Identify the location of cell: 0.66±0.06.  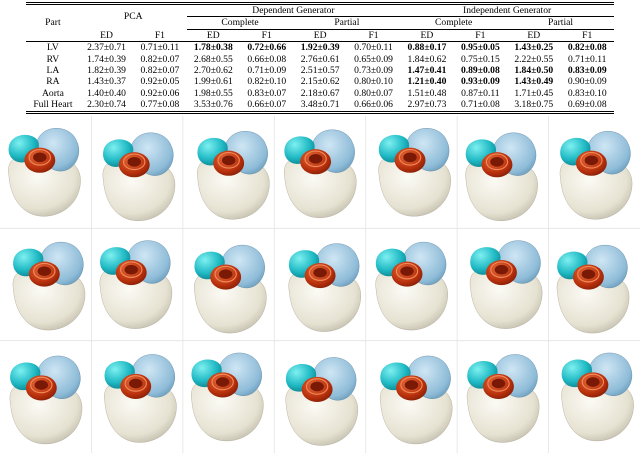
(373, 105).